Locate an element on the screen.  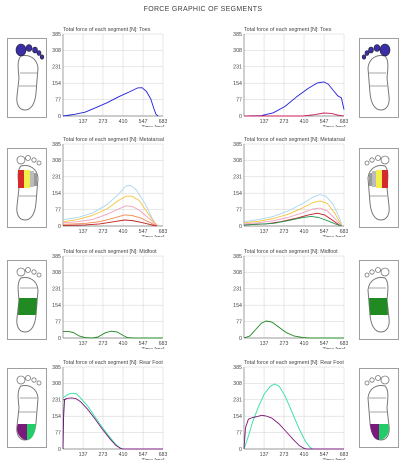
foot-icon-toes-left is located at coordinates (27, 78).